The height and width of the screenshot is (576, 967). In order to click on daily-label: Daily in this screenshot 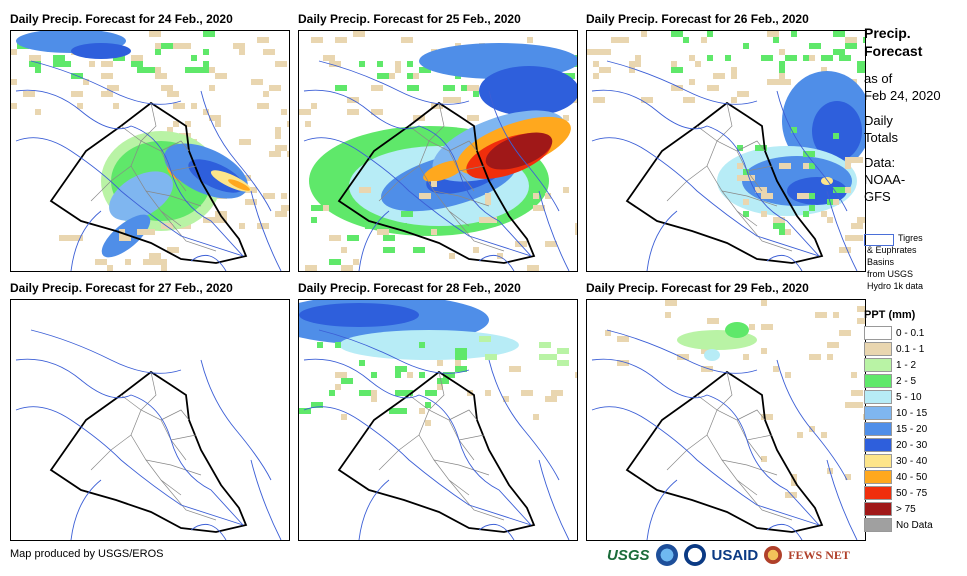, I will do `click(878, 120)`.